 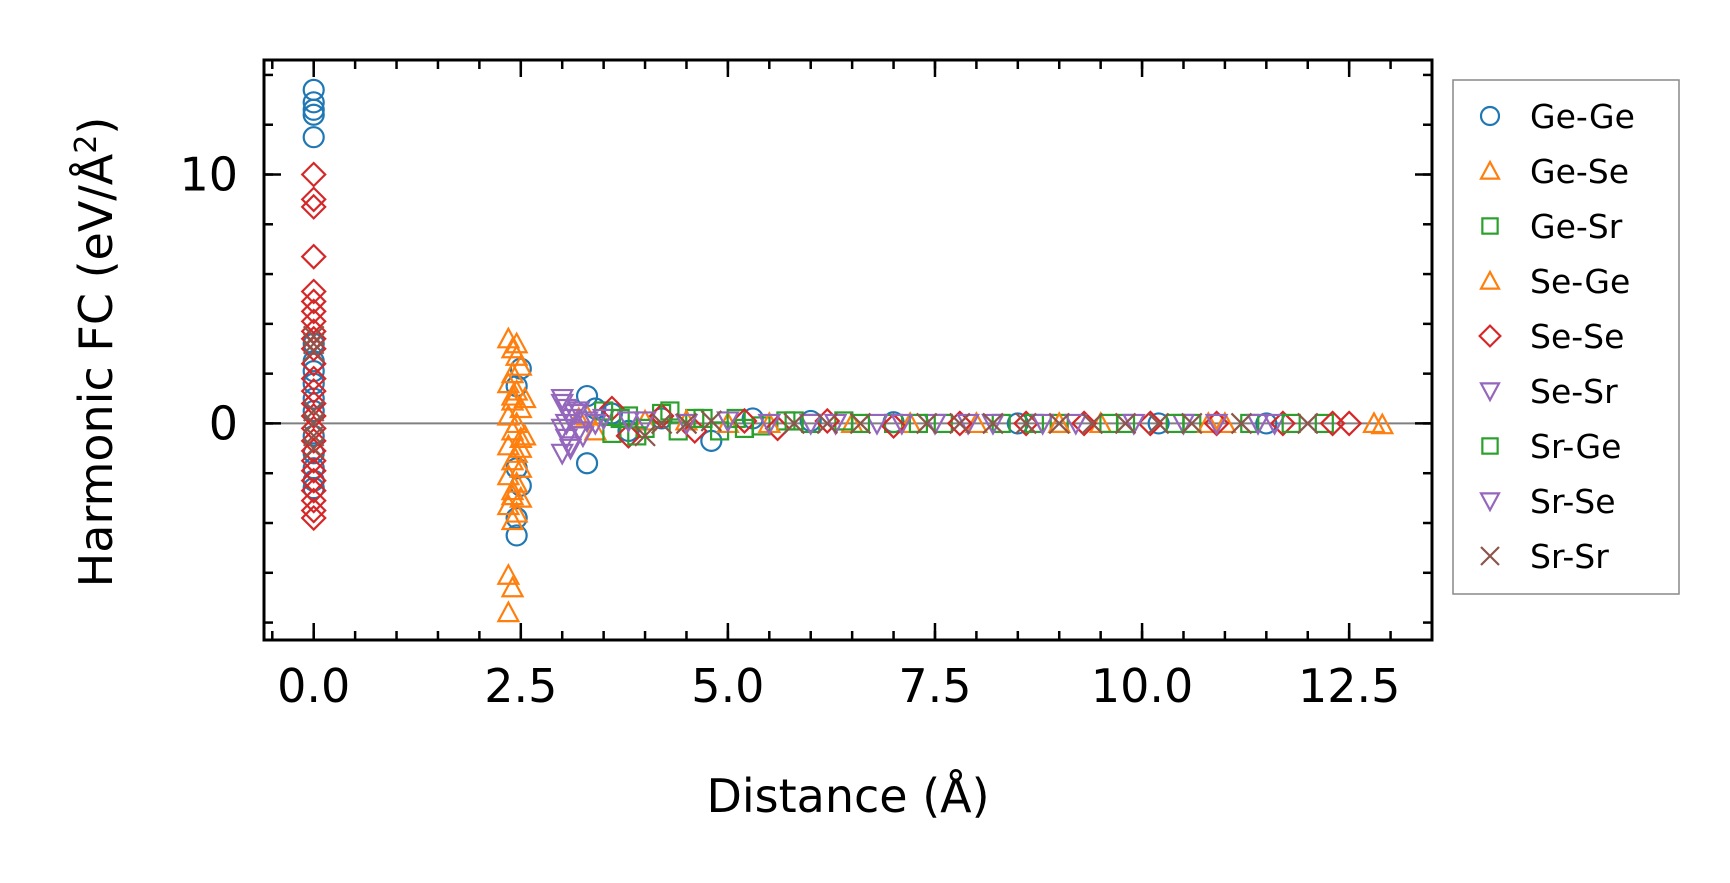 I want to click on legend-label-sr-sr: Sr-Sr, so click(x=1569, y=556).